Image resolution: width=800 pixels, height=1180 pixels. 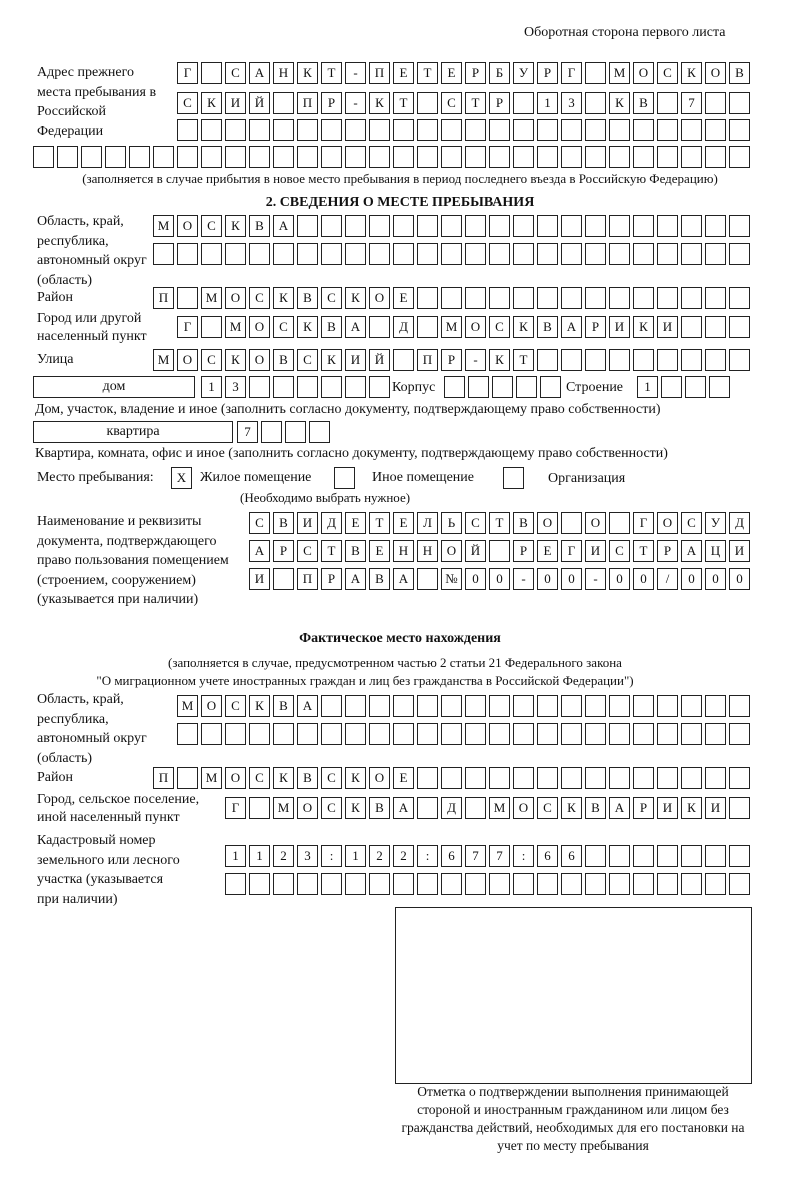 What do you see at coordinates (513, 478) in the screenshot?
I see `checkbox-organization` at bounding box center [513, 478].